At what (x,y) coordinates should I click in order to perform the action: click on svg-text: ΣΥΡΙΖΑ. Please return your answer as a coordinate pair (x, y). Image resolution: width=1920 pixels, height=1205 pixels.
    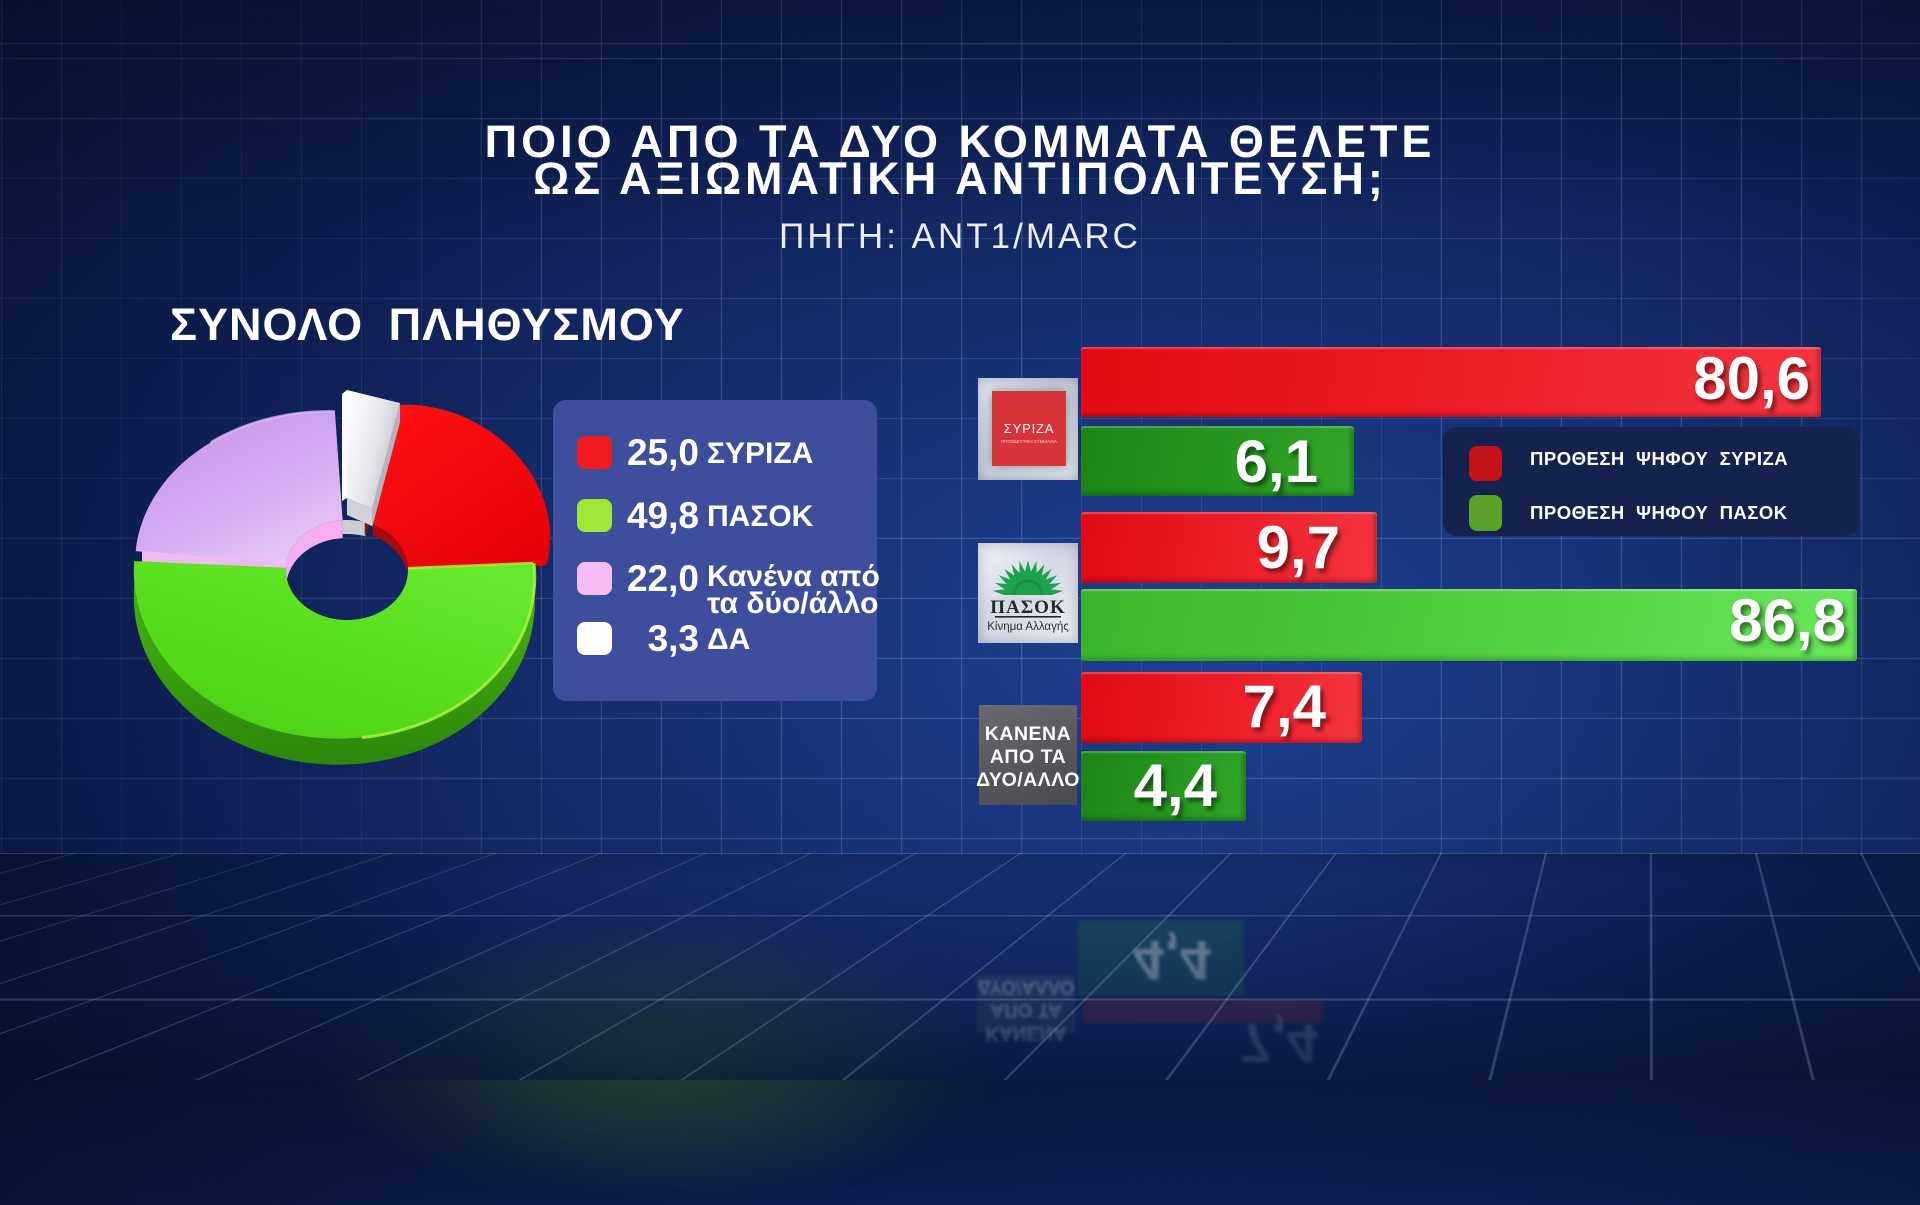
    Looking at the image, I should click on (1029, 428).